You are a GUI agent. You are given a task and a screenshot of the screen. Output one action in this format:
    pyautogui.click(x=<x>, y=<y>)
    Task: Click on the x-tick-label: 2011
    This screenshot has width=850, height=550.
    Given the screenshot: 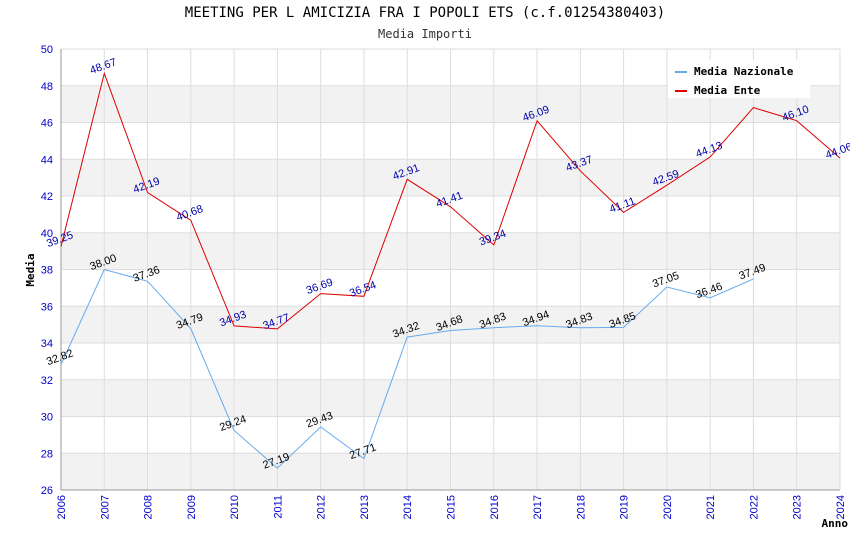 What is the action you would take?
    pyautogui.click(x=278, y=507)
    